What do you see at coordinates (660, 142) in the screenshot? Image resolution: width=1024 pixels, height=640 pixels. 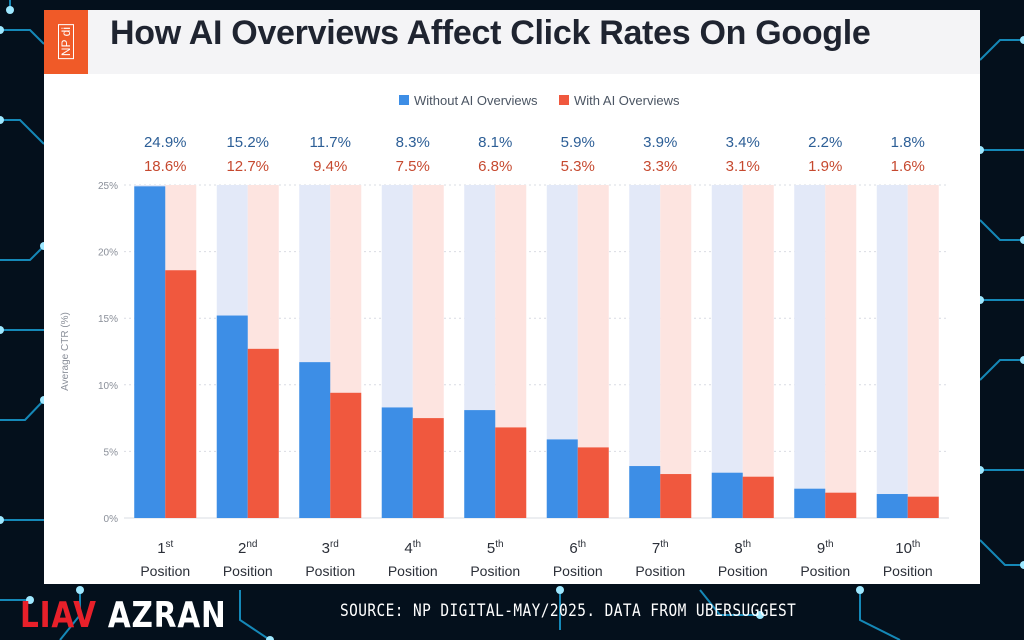 I see `value-label-without: 3.9%` at bounding box center [660, 142].